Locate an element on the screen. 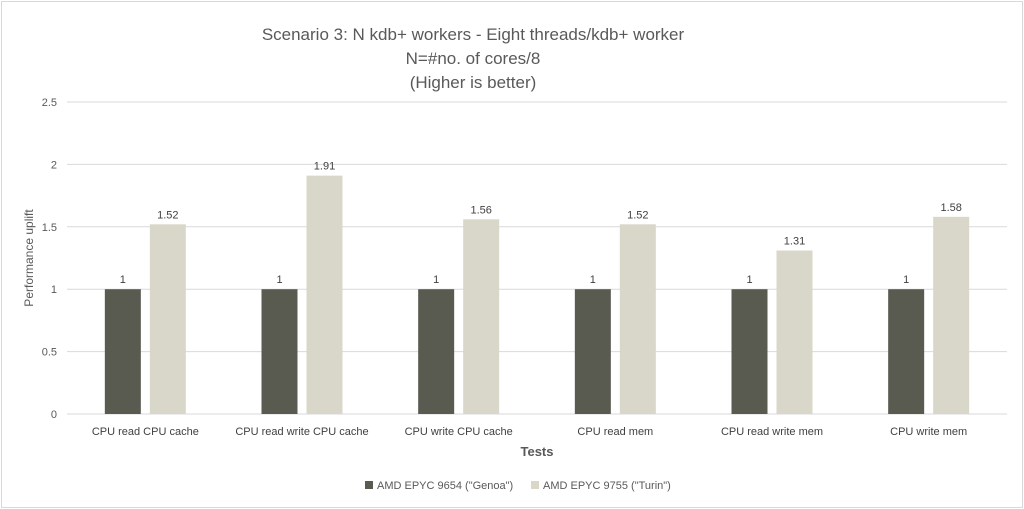  legend-label-2: AMD EPYC 9755 ("Turin") is located at coordinates (607, 486).